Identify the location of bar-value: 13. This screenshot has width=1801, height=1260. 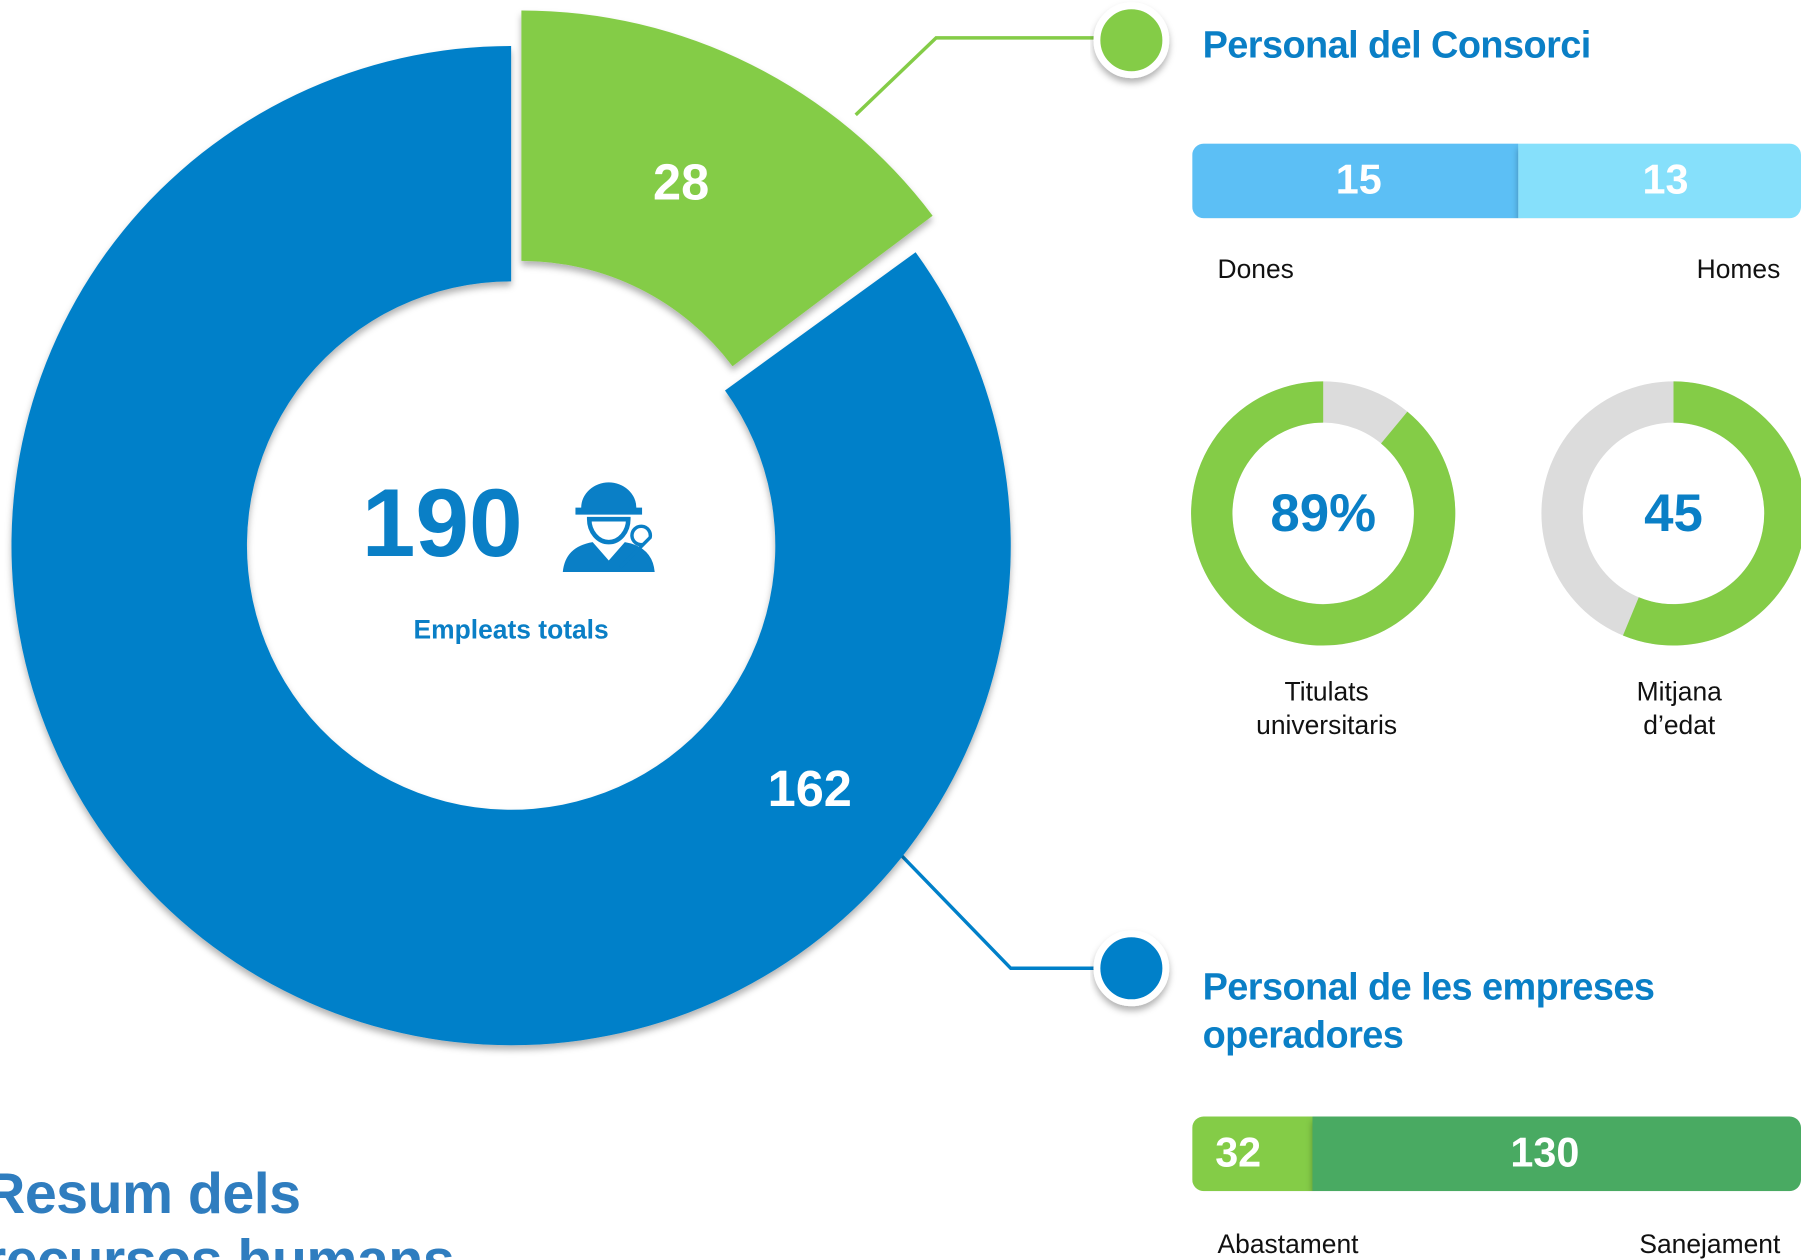
(1665, 180).